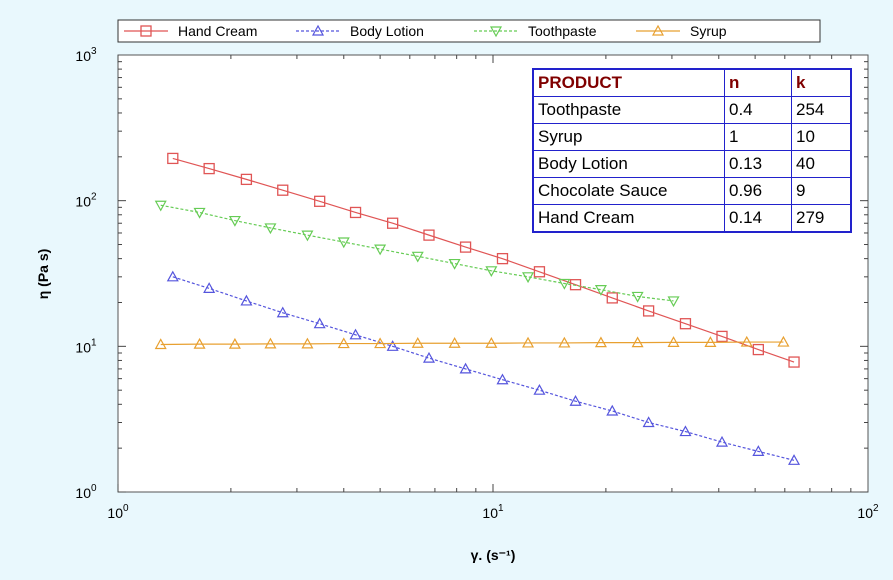 The height and width of the screenshot is (580, 893). I want to click on legend-label: Toothpaste, so click(562, 31).